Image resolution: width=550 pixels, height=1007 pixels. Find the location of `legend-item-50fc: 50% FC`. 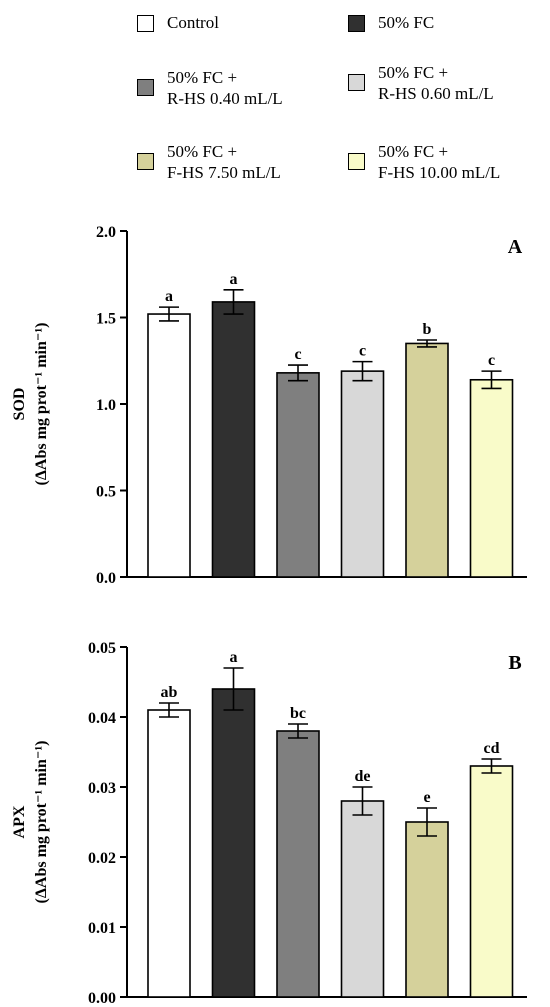

legend-item-50fc: 50% FC is located at coordinates (391, 22).